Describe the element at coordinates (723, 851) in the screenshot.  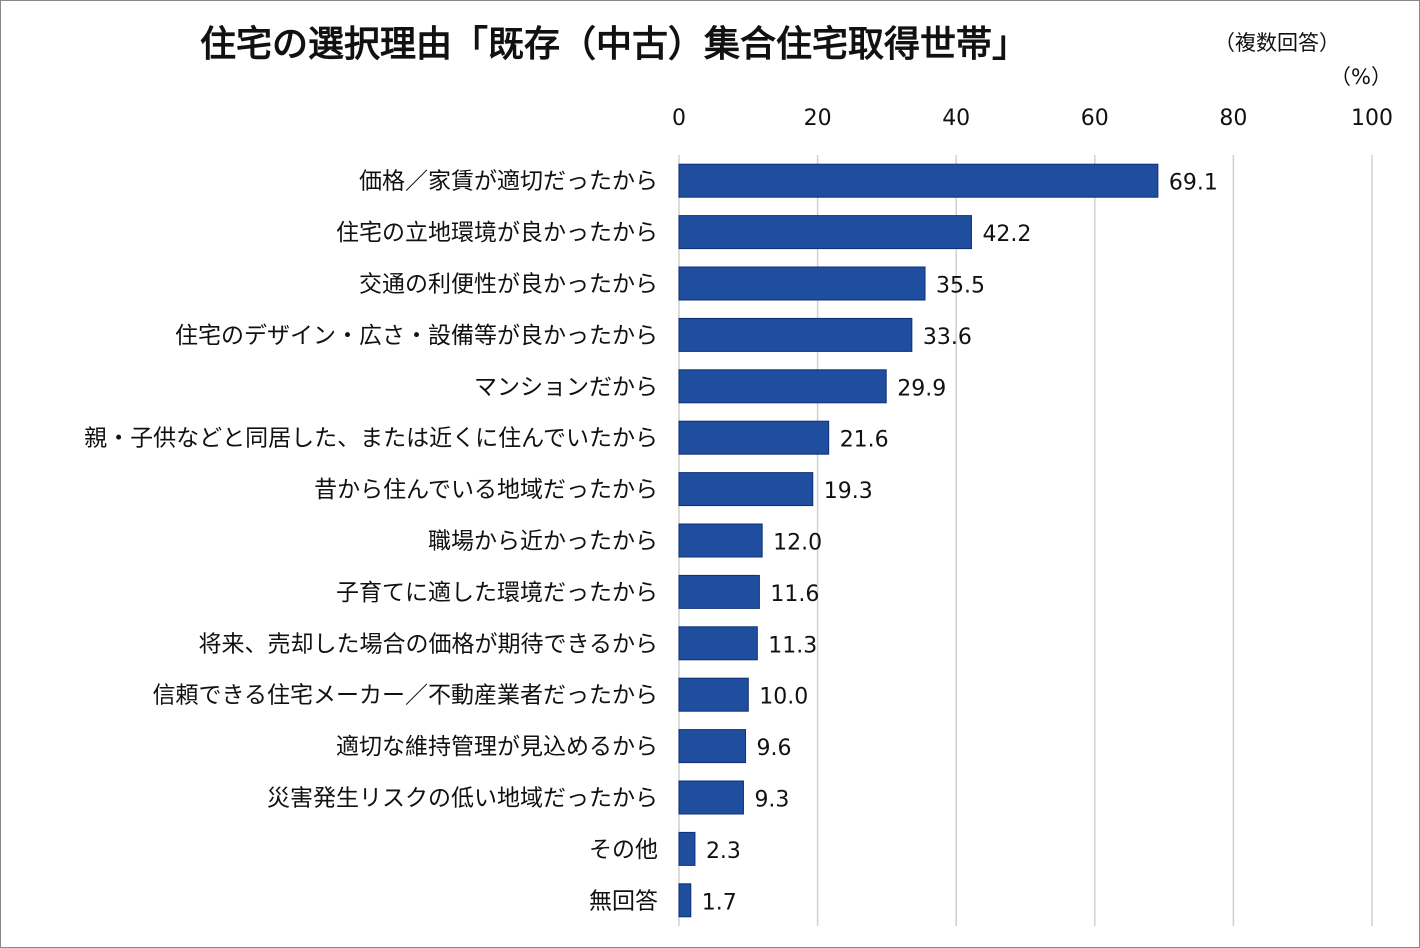
I see `value-label: 2.3` at that location.